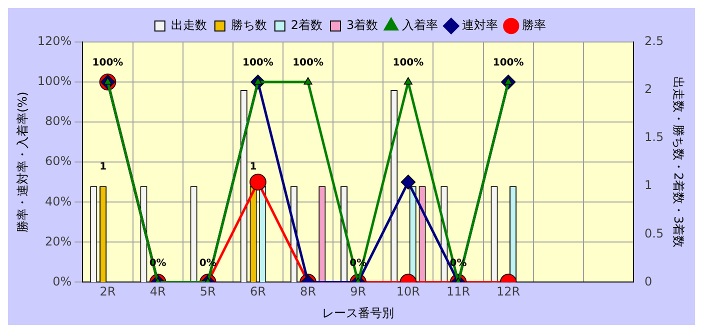 The height and width of the screenshot is (333, 703). I want to click on y-tick-label: 80%, so click(58, 121).